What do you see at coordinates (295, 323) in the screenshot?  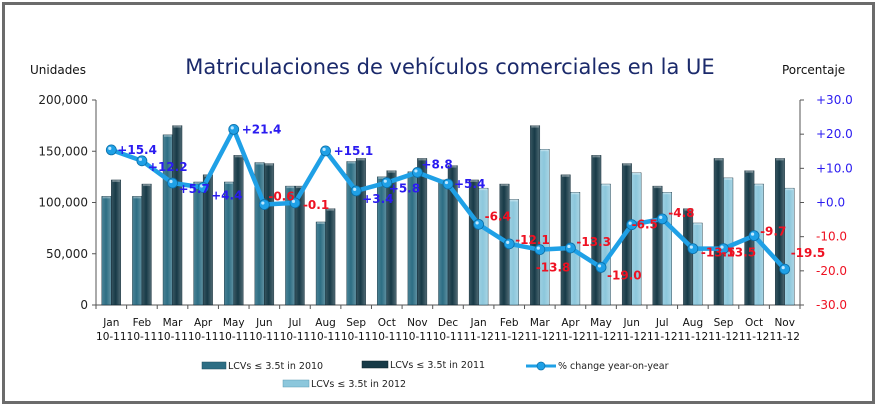 I see `x-tick-month-6: Jul` at bounding box center [295, 323].